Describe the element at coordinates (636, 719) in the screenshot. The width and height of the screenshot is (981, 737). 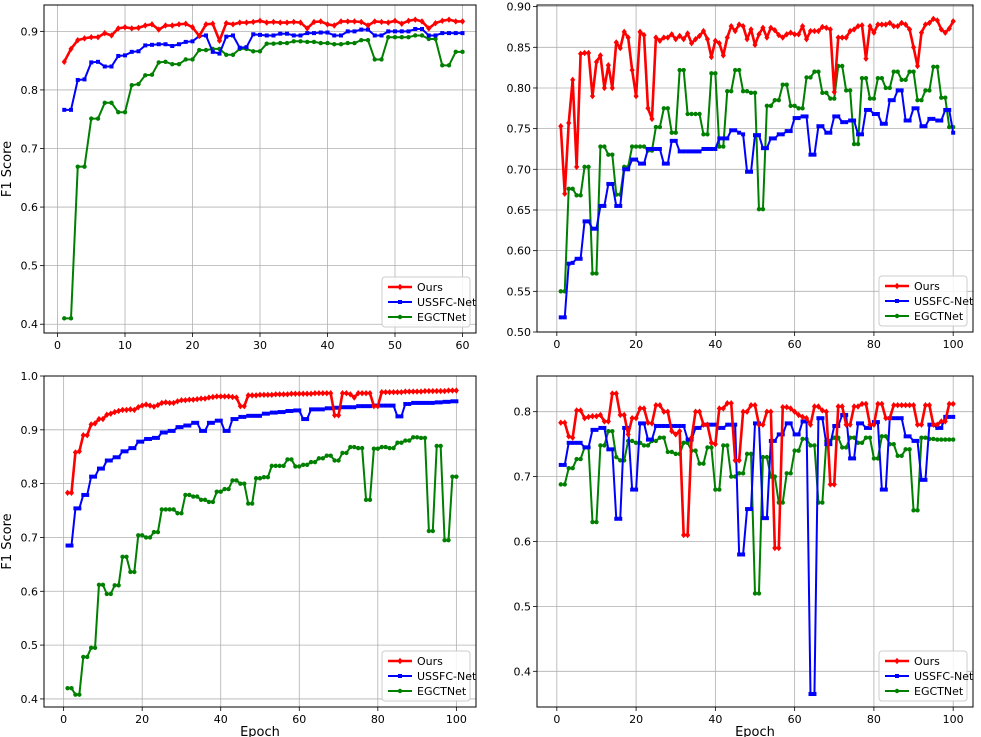
I see `x-tick-label: 20` at that location.